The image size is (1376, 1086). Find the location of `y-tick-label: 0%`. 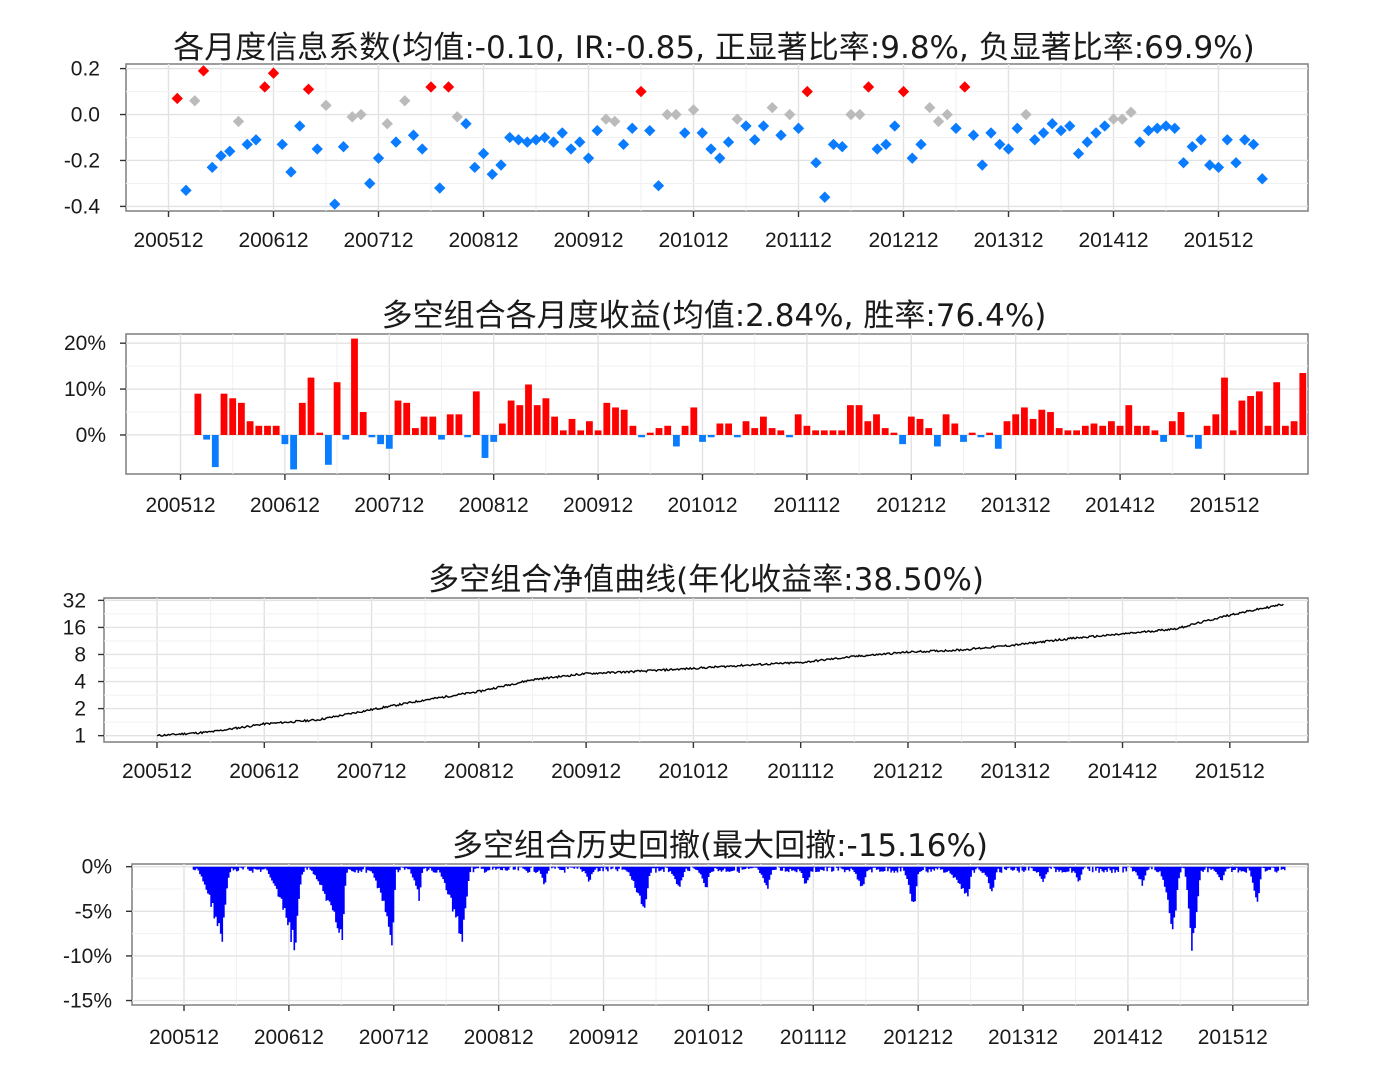

y-tick-label: 0% is located at coordinates (91, 435).